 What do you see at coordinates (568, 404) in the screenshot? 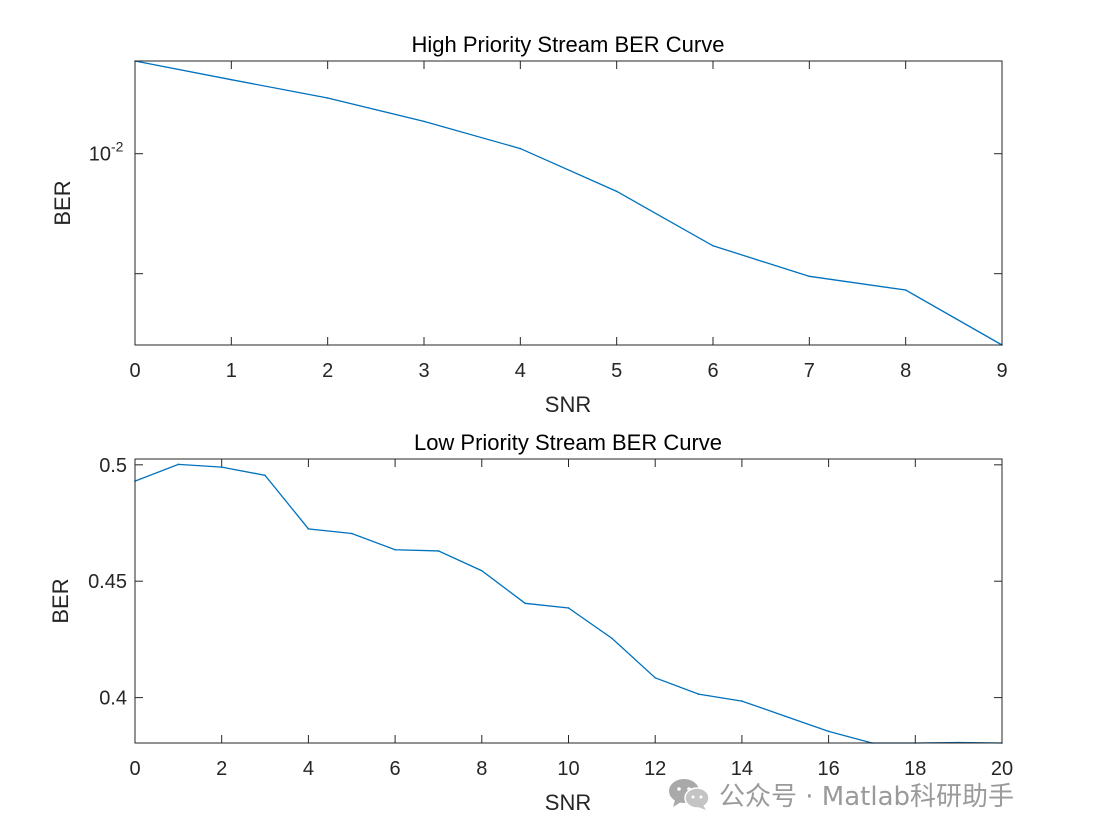
I see `x-axis-label-top: SNR` at bounding box center [568, 404].